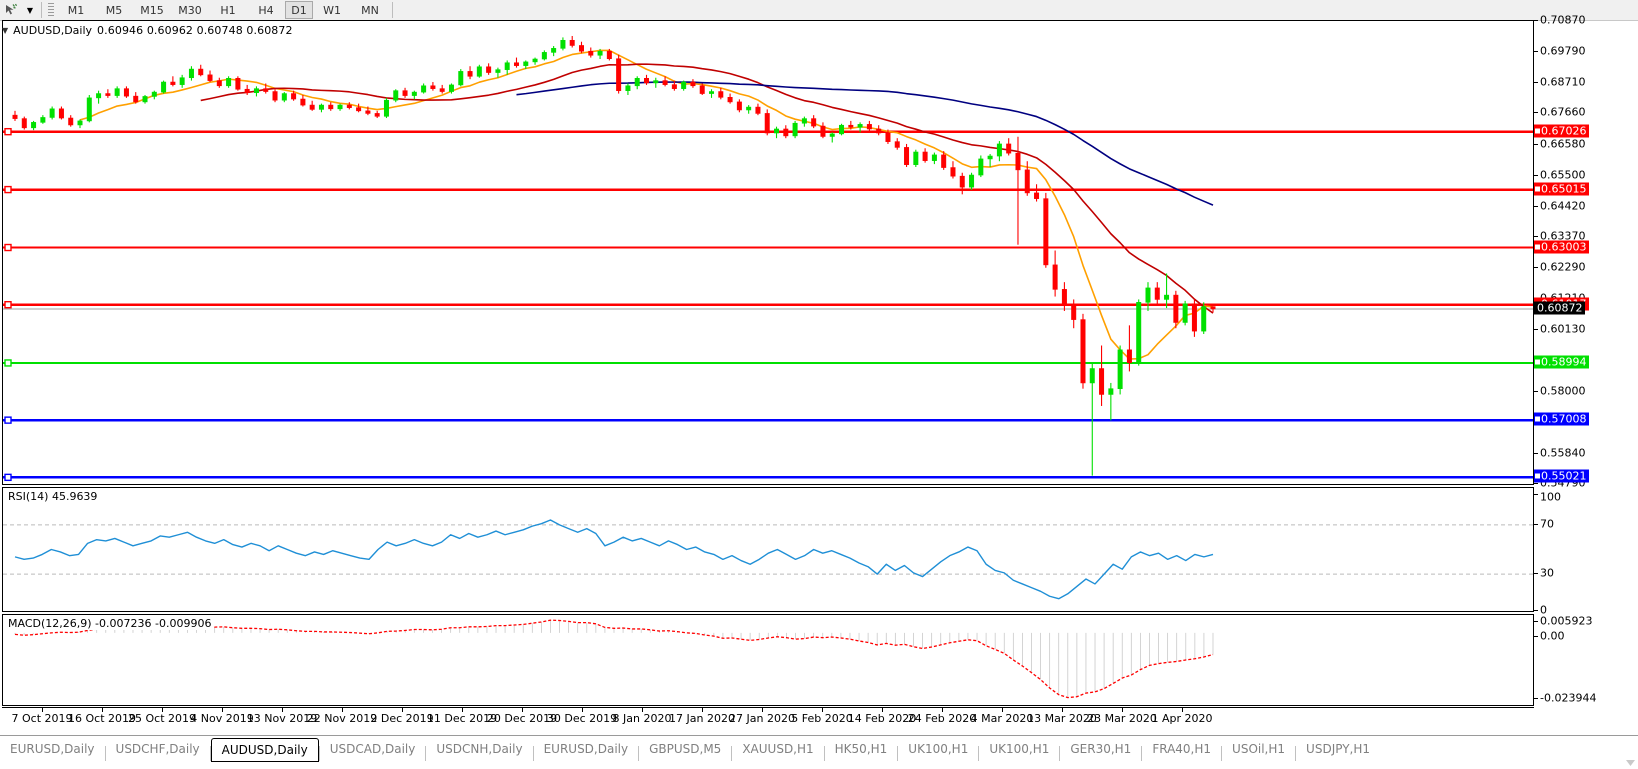 This screenshot has width=1638, height=769. What do you see at coordinates (282, 718) in the screenshot?
I see `date-tick-label: 13 Nov 2019` at bounding box center [282, 718].